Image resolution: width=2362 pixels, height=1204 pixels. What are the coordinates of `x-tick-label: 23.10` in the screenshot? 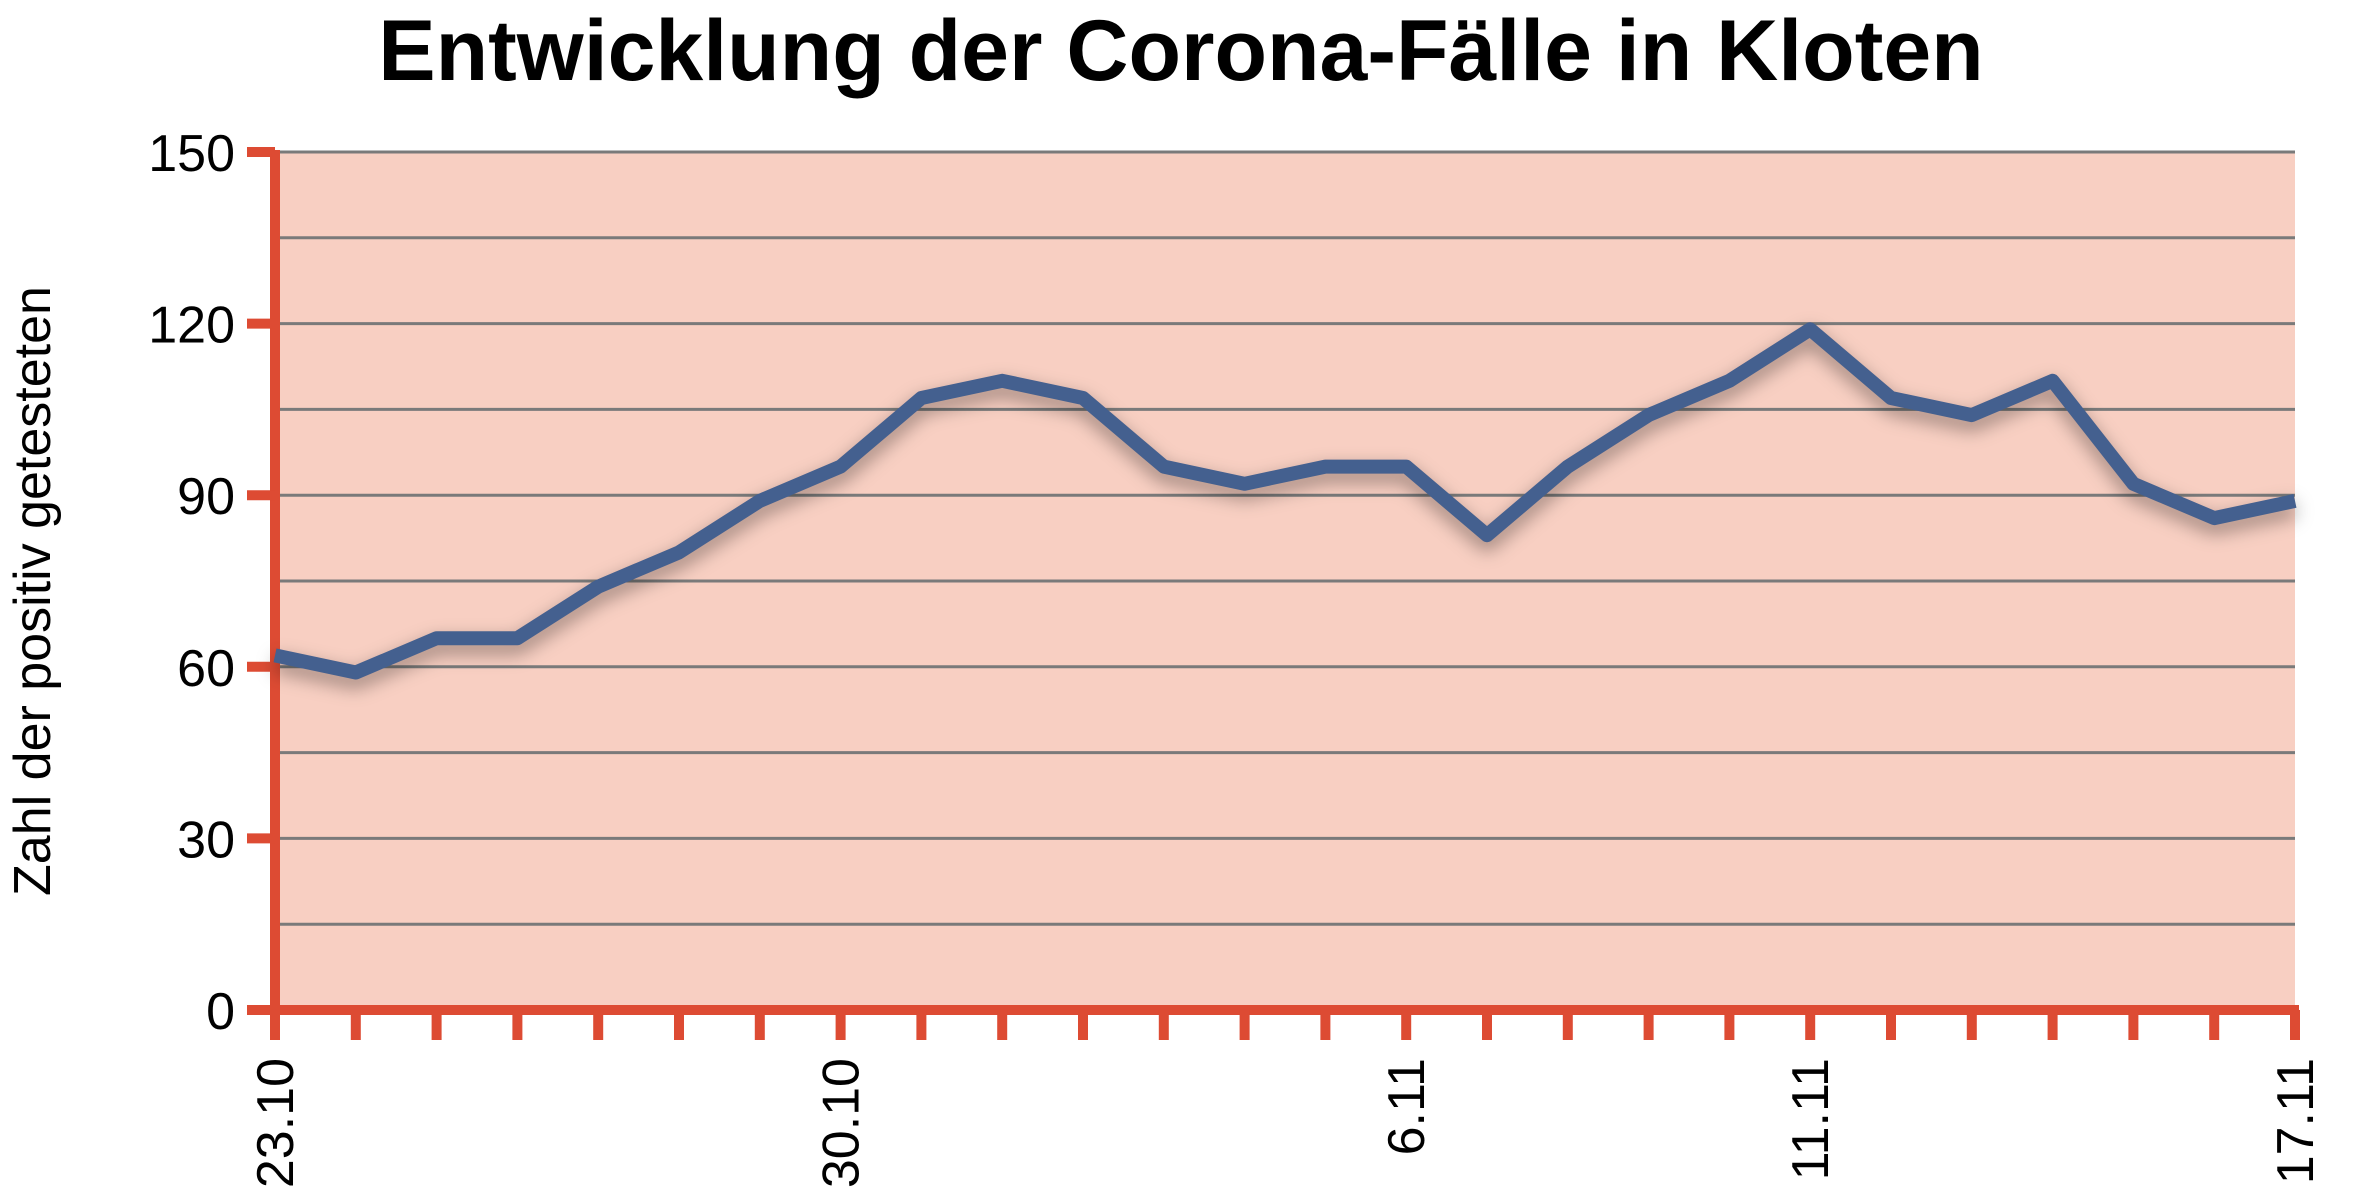 It's located at (276, 1123).